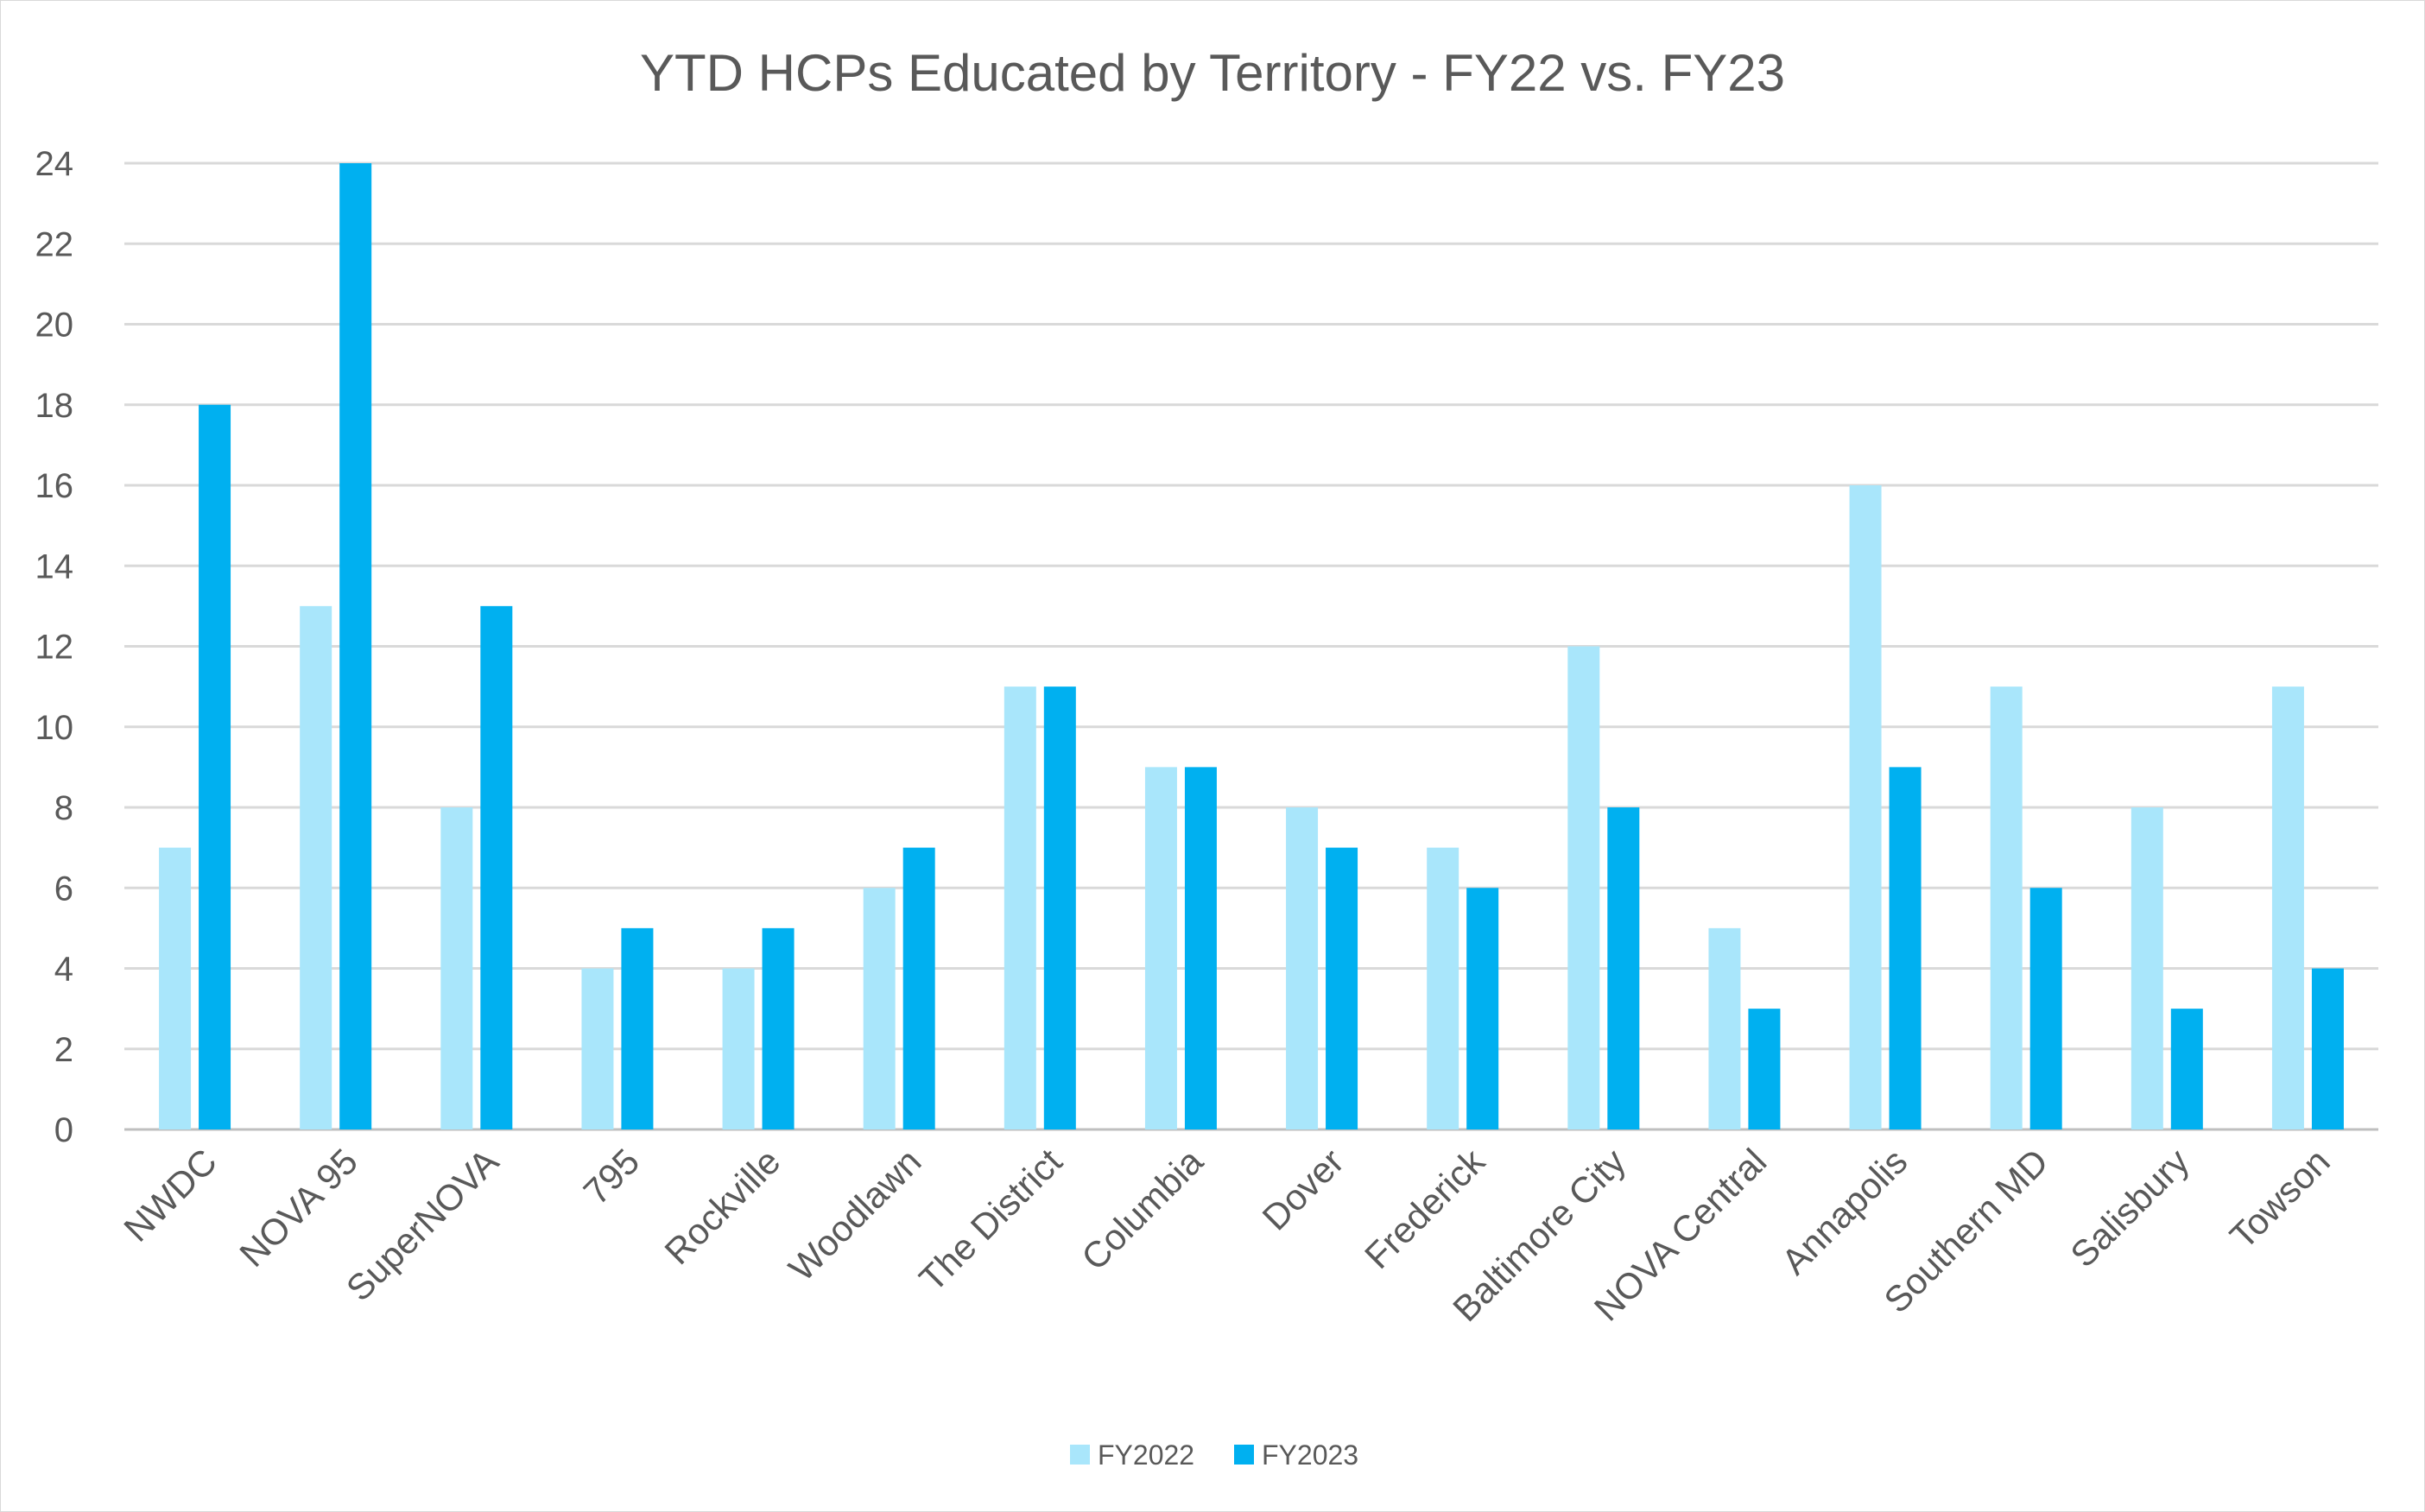 This screenshot has height=1512, width=2425. I want to click on x-tick-label: Salisbury, so click(2129, 1208).